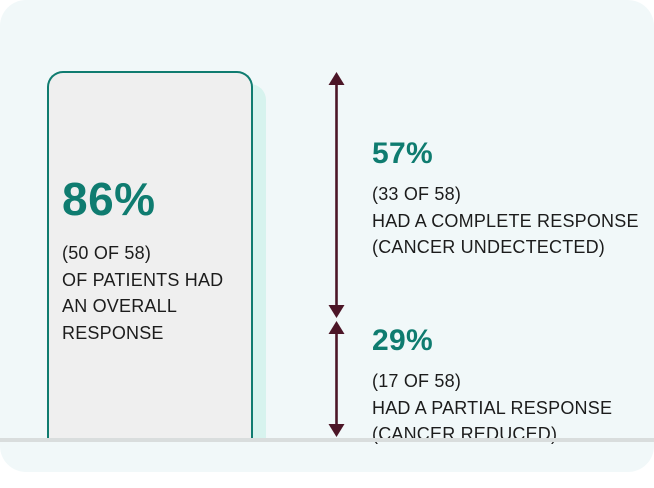 The height and width of the screenshot is (488, 654). Describe the element at coordinates (505, 220) in the screenshot. I see `complete-line-1: HAD A COMPLETE RESPONSE` at that location.